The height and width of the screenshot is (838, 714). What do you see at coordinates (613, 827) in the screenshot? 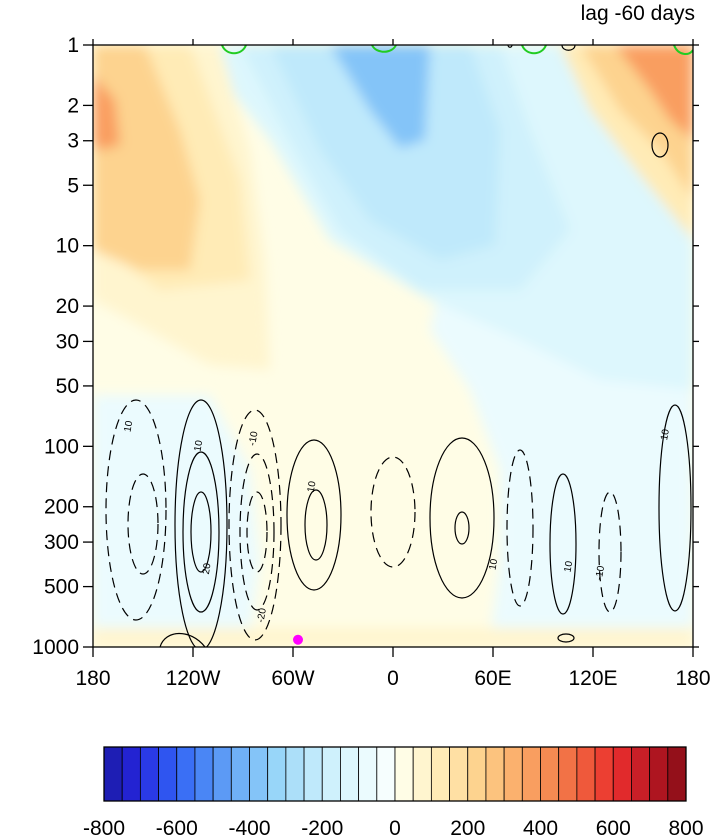
I see `colorbar-tick-label: 600` at bounding box center [613, 827].